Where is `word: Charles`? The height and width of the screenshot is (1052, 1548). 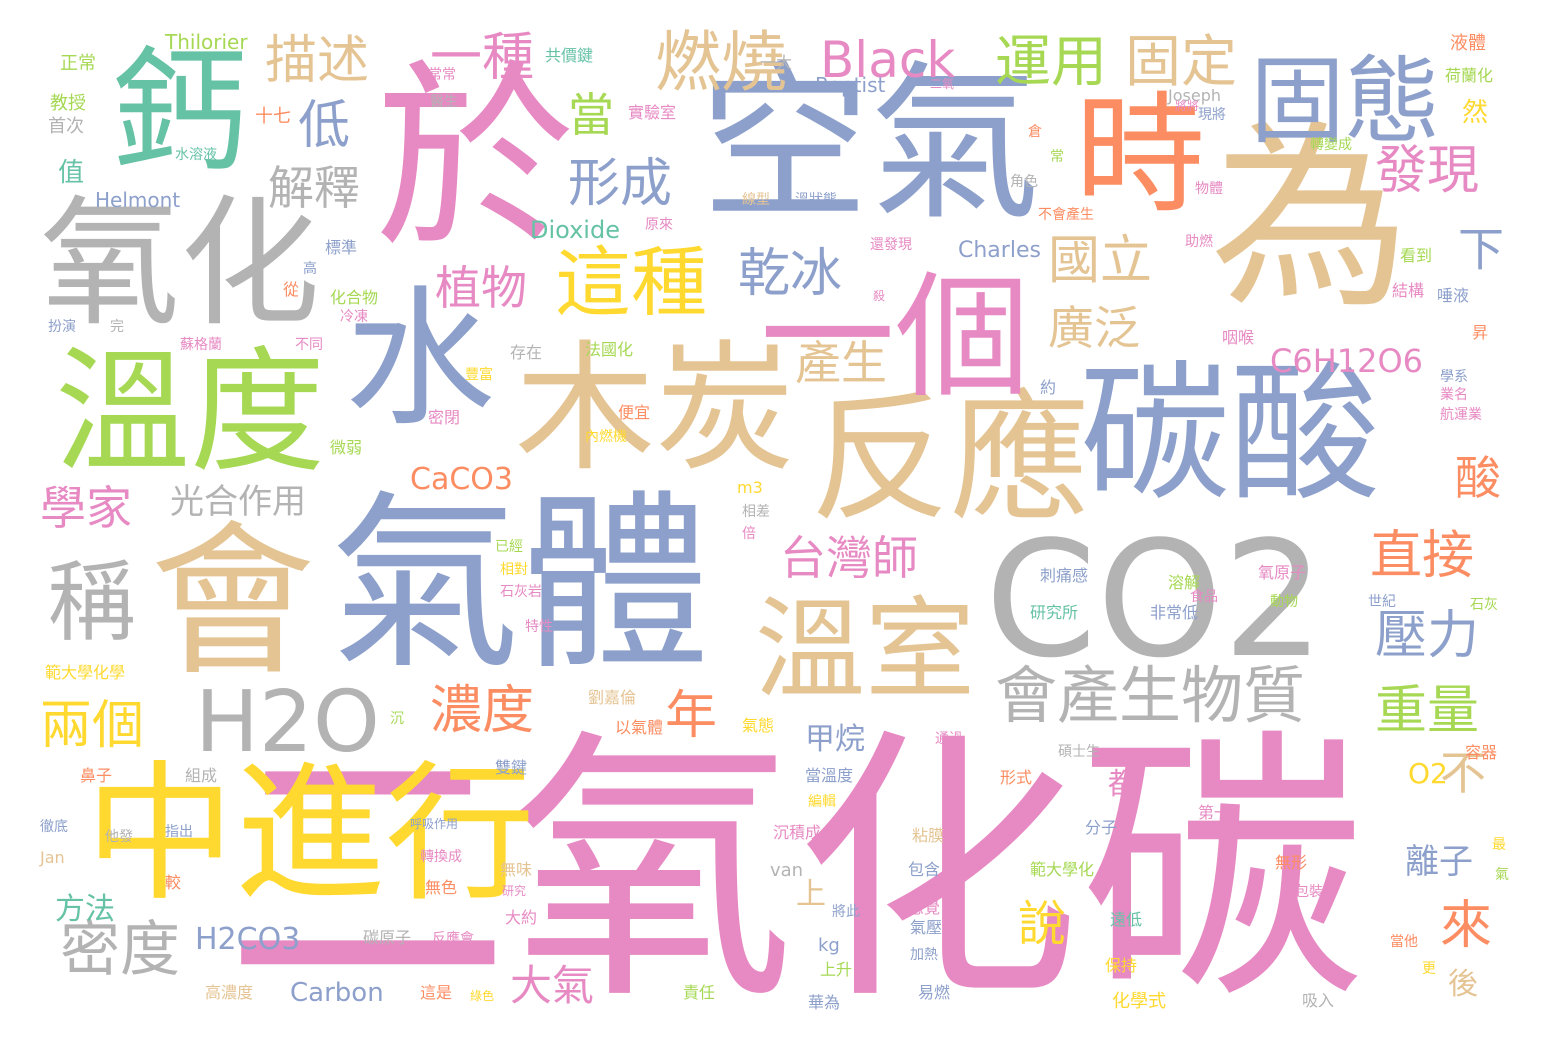 word: Charles is located at coordinates (999, 250).